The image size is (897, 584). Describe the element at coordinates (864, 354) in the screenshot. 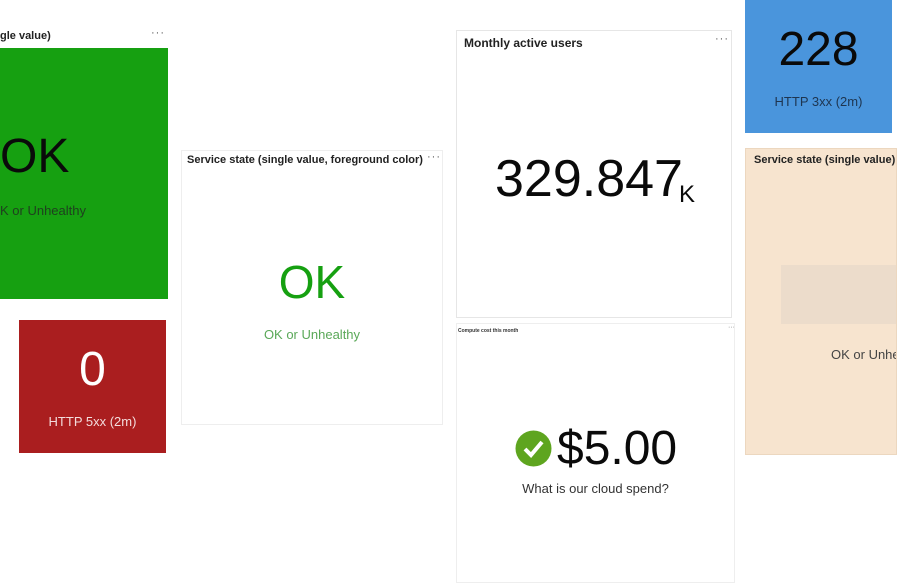

I see `tile-subtitle: OK or Unhe` at that location.